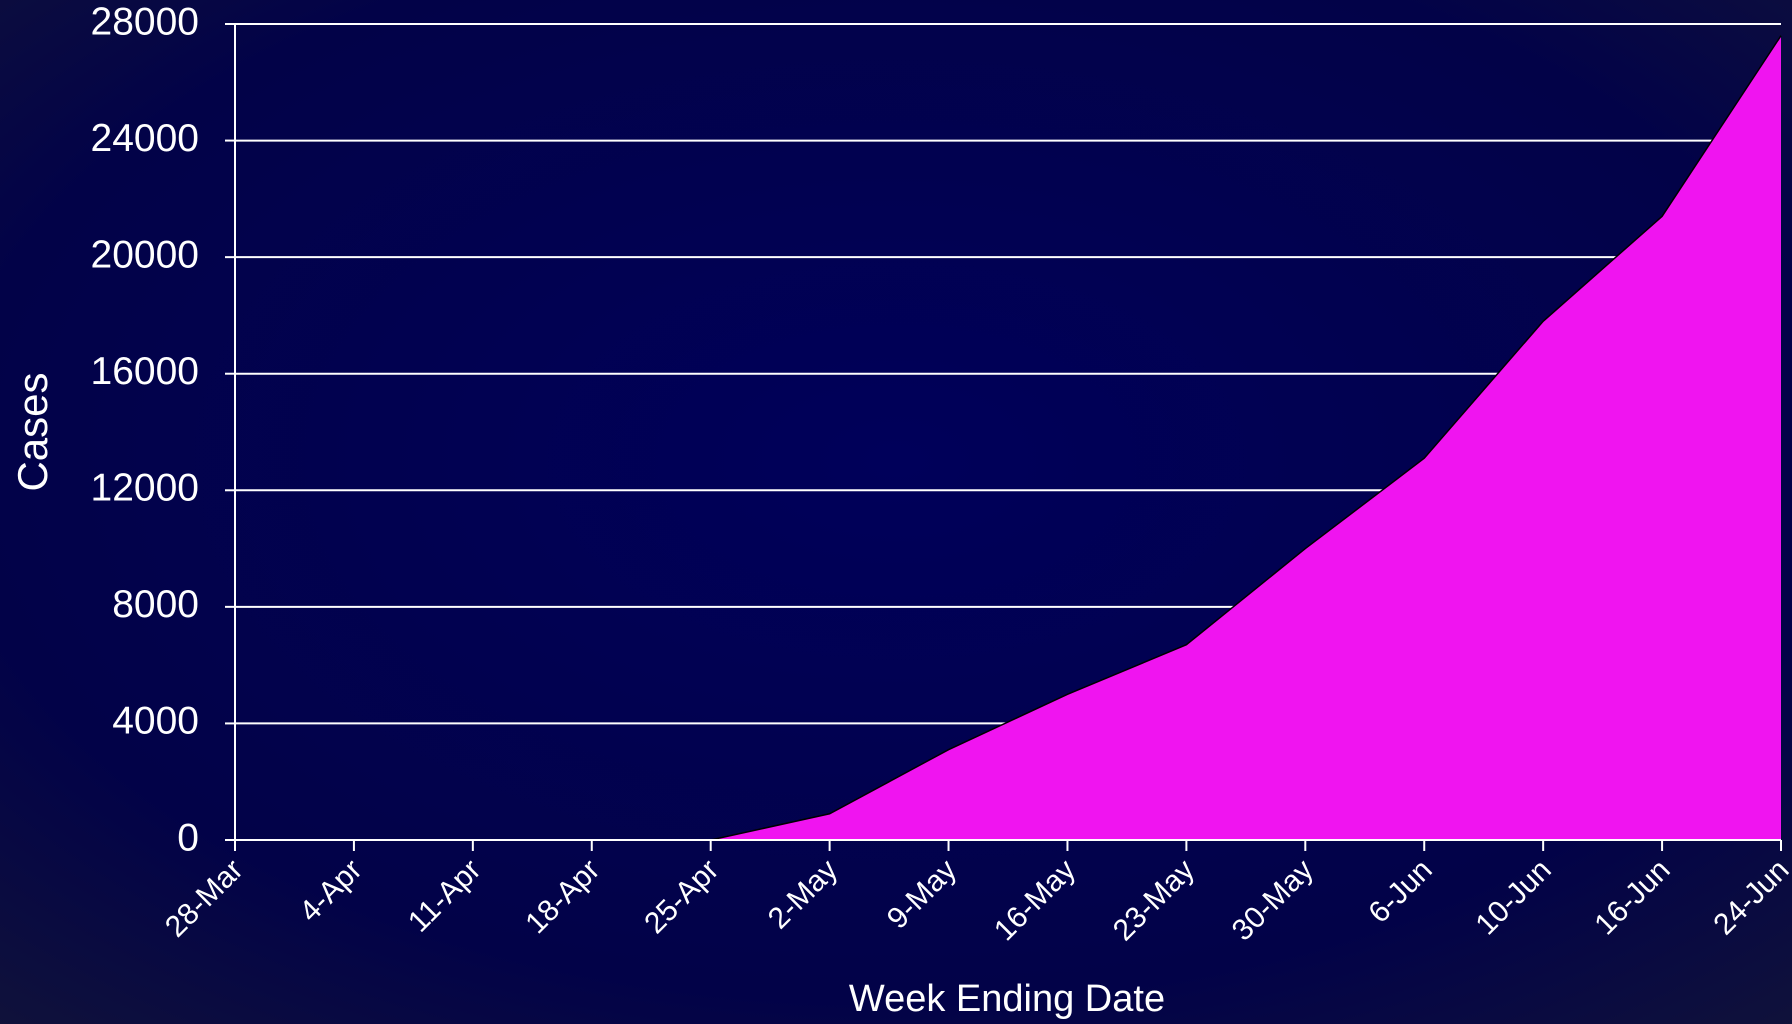 The width and height of the screenshot is (1792, 1024). Describe the element at coordinates (145, 254) in the screenshot. I see `y-tick-label: 20000` at that location.